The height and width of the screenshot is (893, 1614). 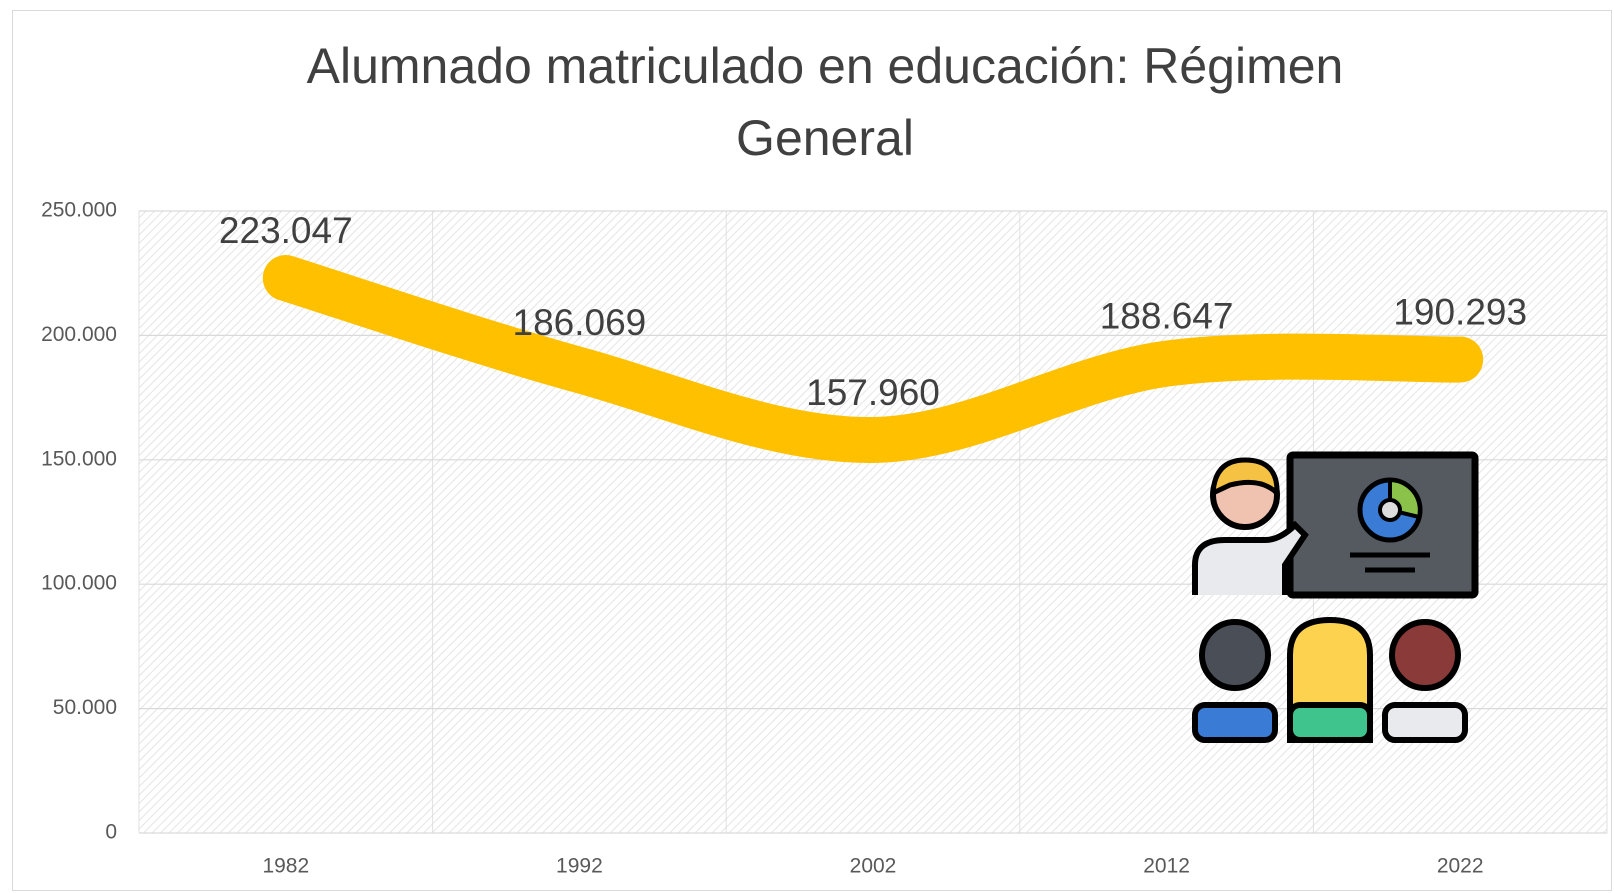 I want to click on x-tick-label: 2022, so click(x=1460, y=866).